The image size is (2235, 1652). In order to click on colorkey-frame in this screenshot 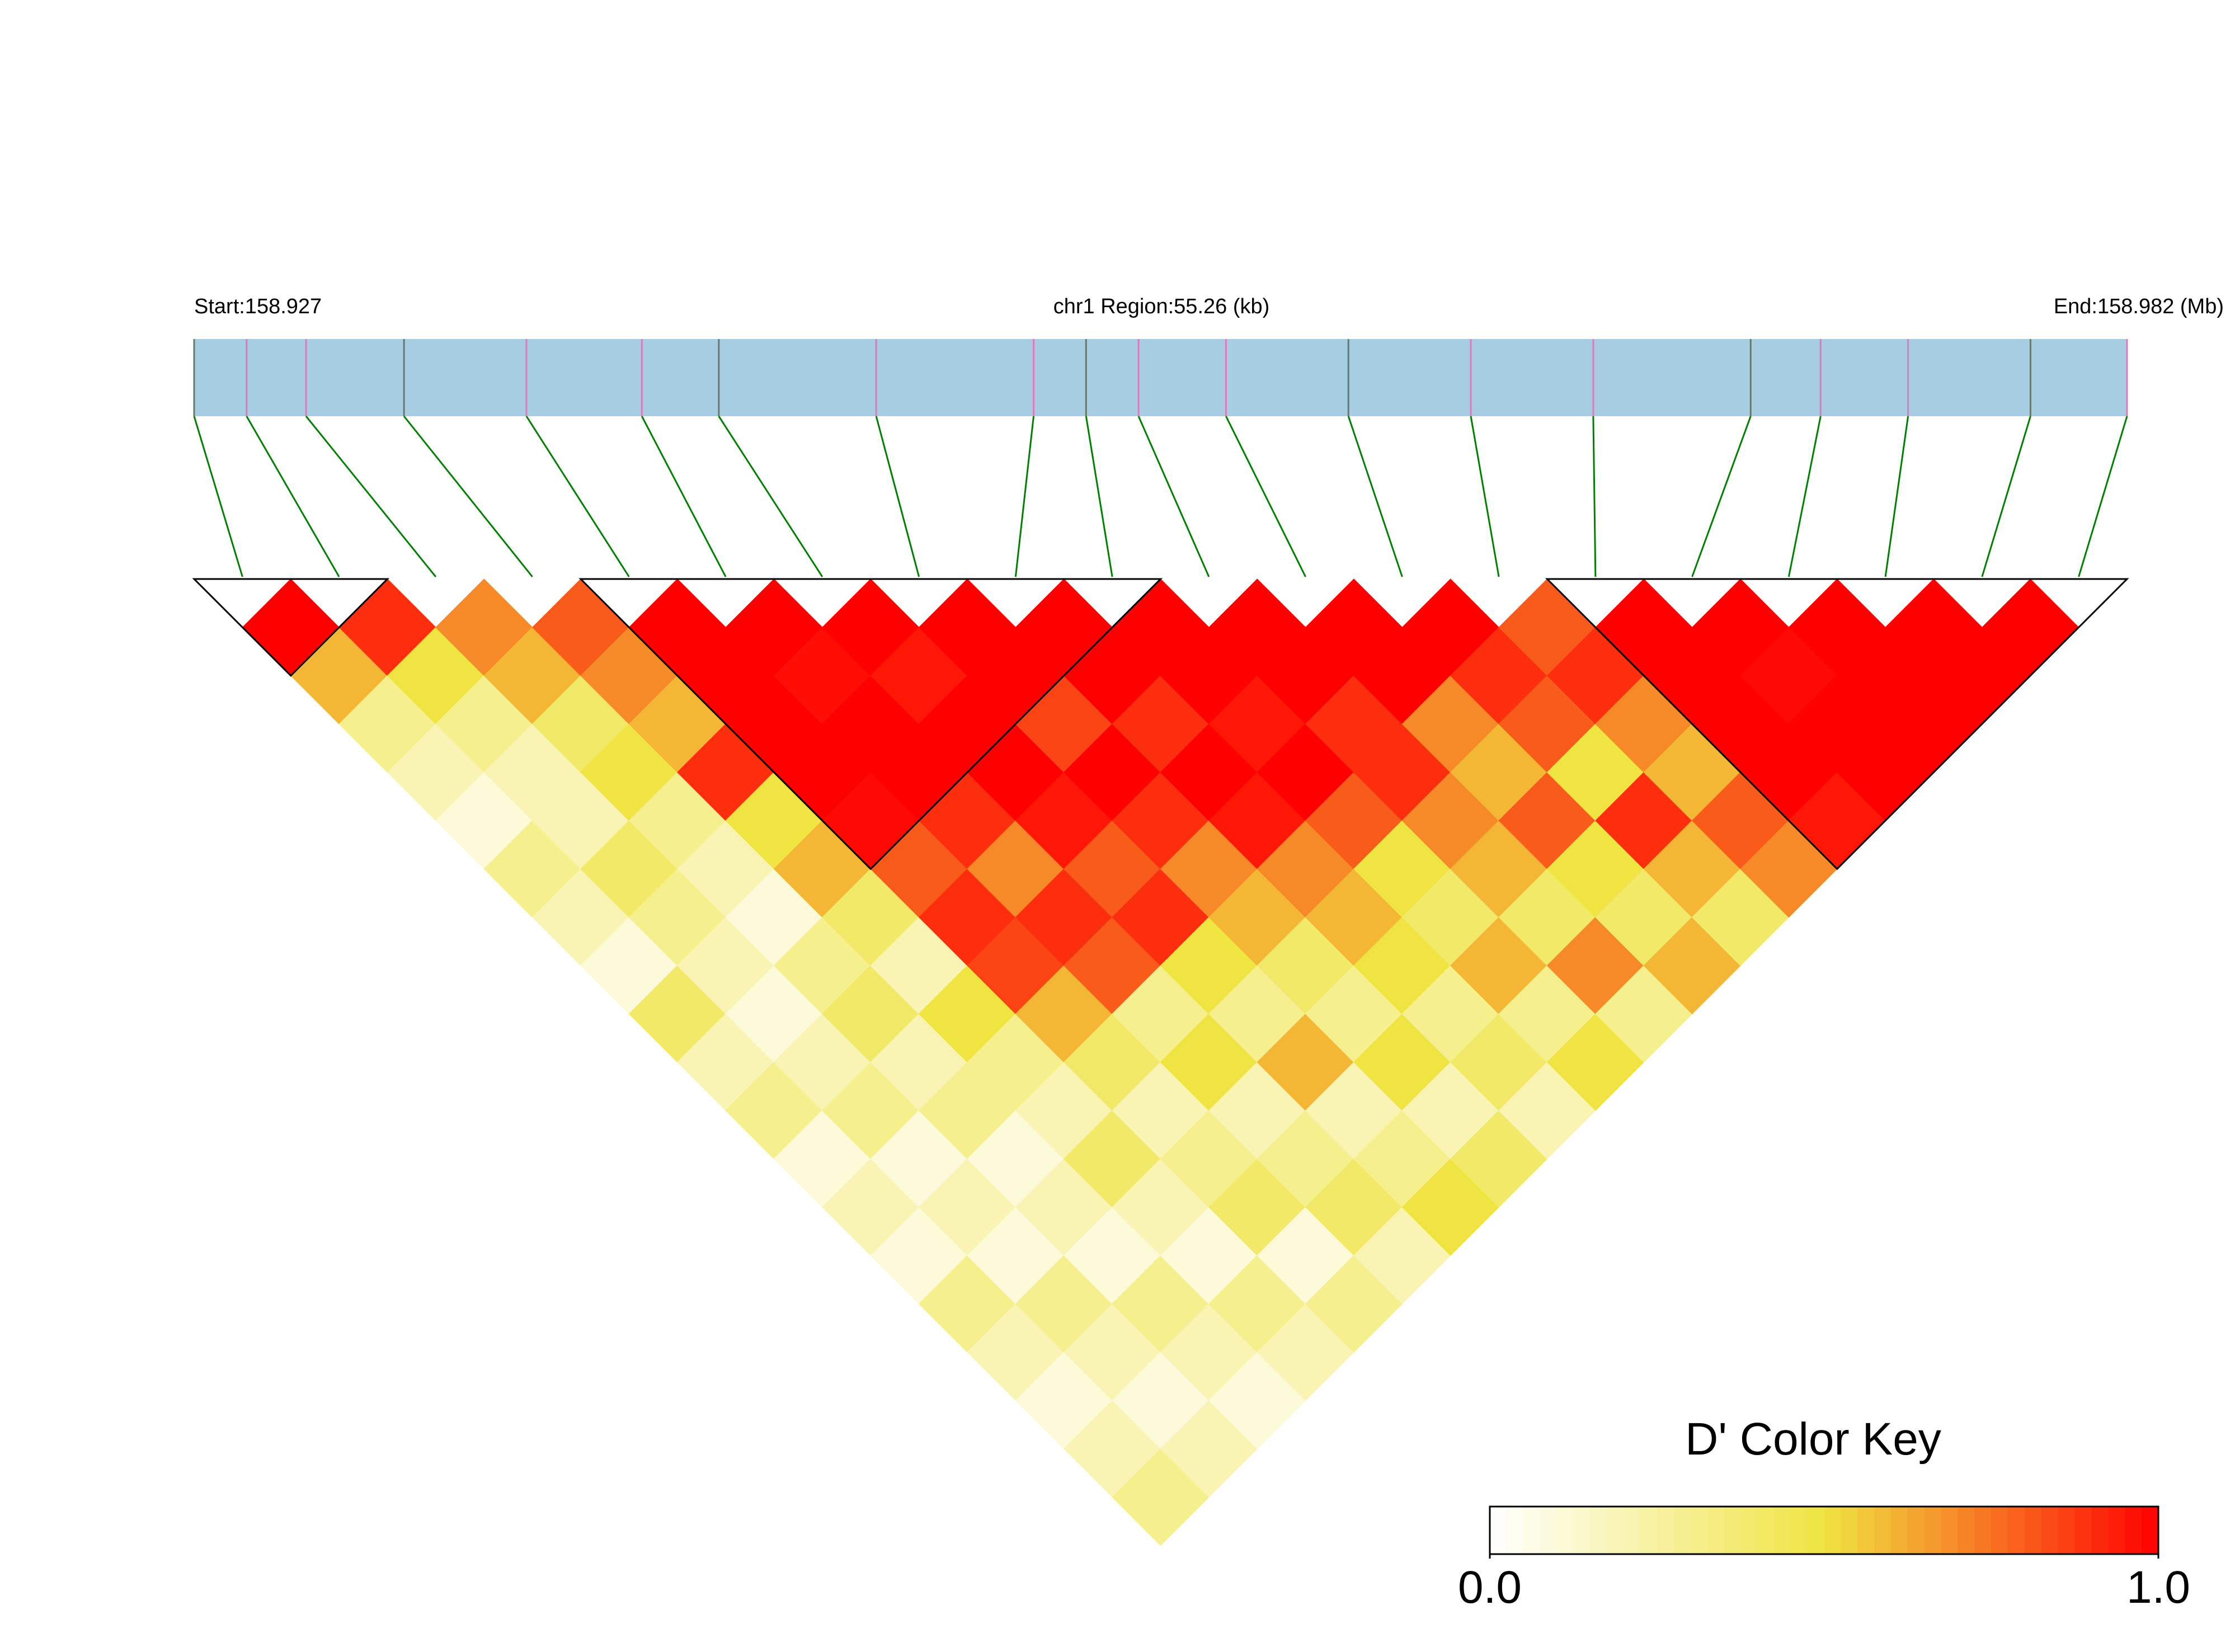, I will do `click(1824, 1530)`.